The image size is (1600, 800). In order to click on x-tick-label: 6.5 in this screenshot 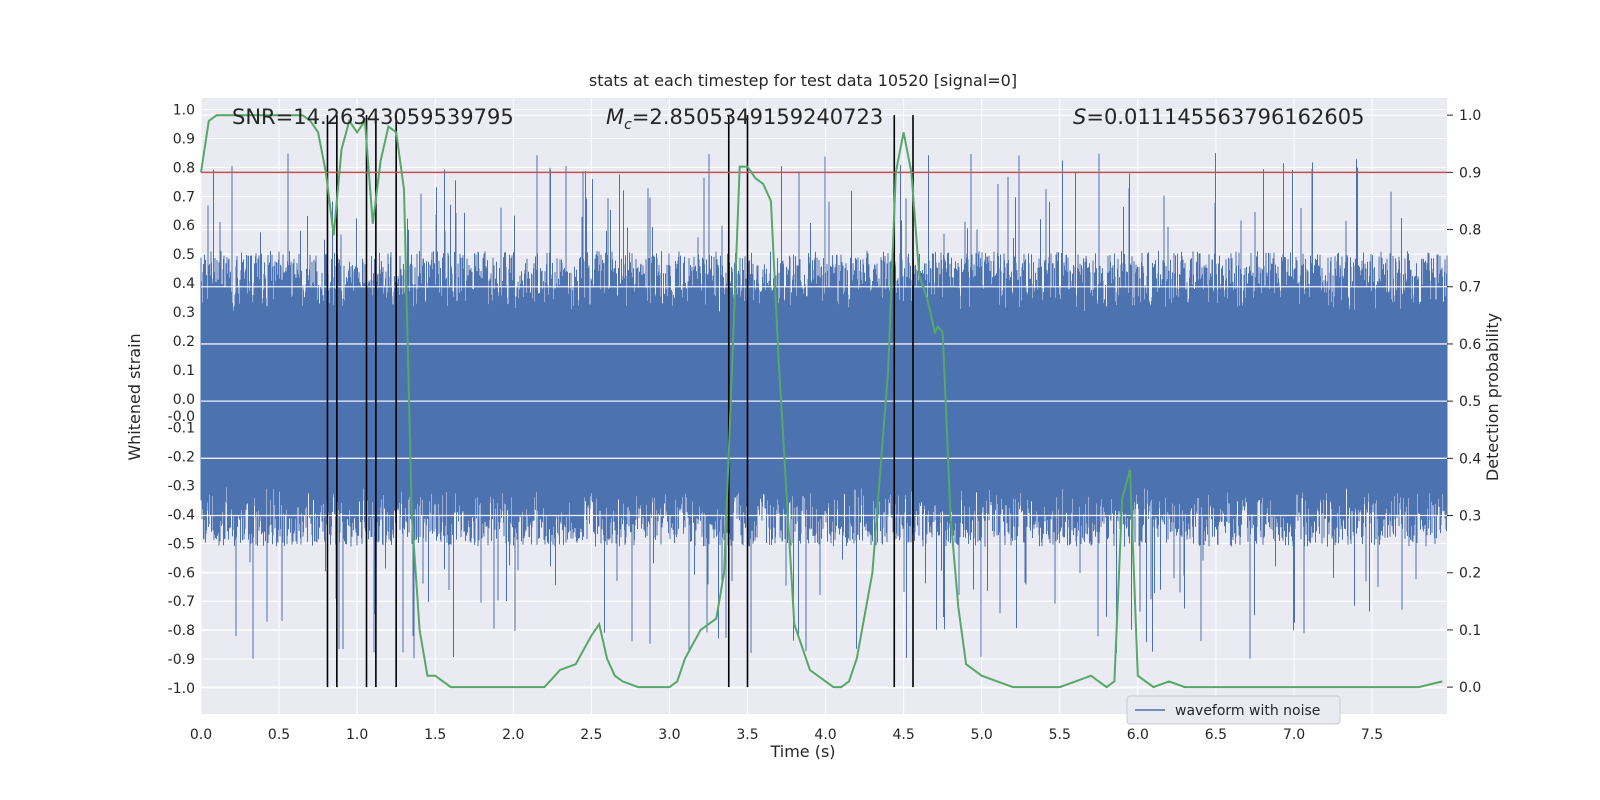, I will do `click(1216, 735)`.